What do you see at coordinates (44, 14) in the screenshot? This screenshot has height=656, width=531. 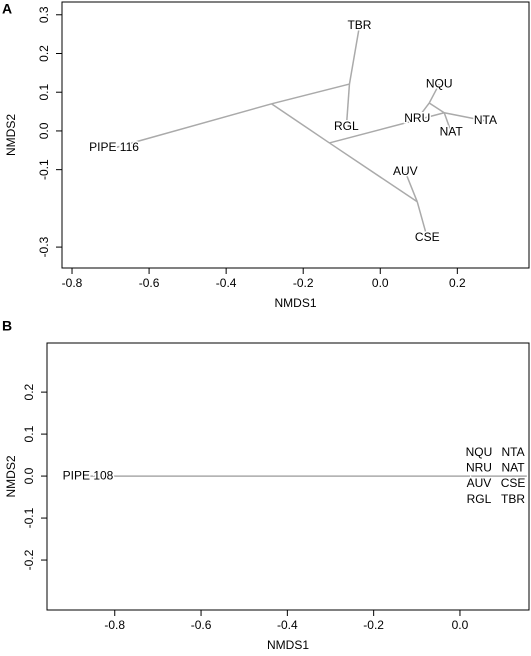 I see `y-tick-label: 0.3` at bounding box center [44, 14].